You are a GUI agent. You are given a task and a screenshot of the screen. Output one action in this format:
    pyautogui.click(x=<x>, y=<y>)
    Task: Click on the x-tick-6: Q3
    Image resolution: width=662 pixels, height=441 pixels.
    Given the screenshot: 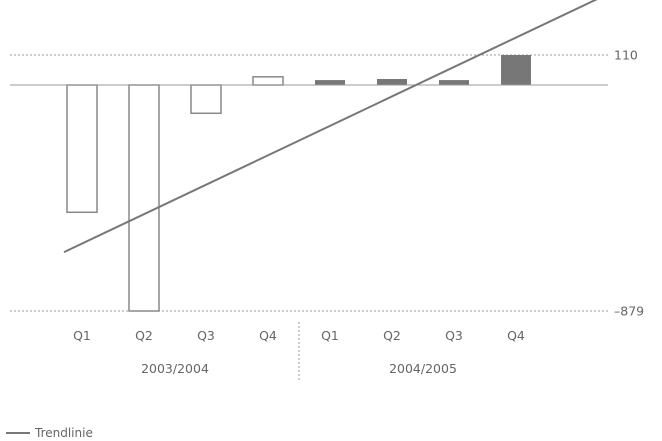 What is the action you would take?
    pyautogui.click(x=454, y=335)
    